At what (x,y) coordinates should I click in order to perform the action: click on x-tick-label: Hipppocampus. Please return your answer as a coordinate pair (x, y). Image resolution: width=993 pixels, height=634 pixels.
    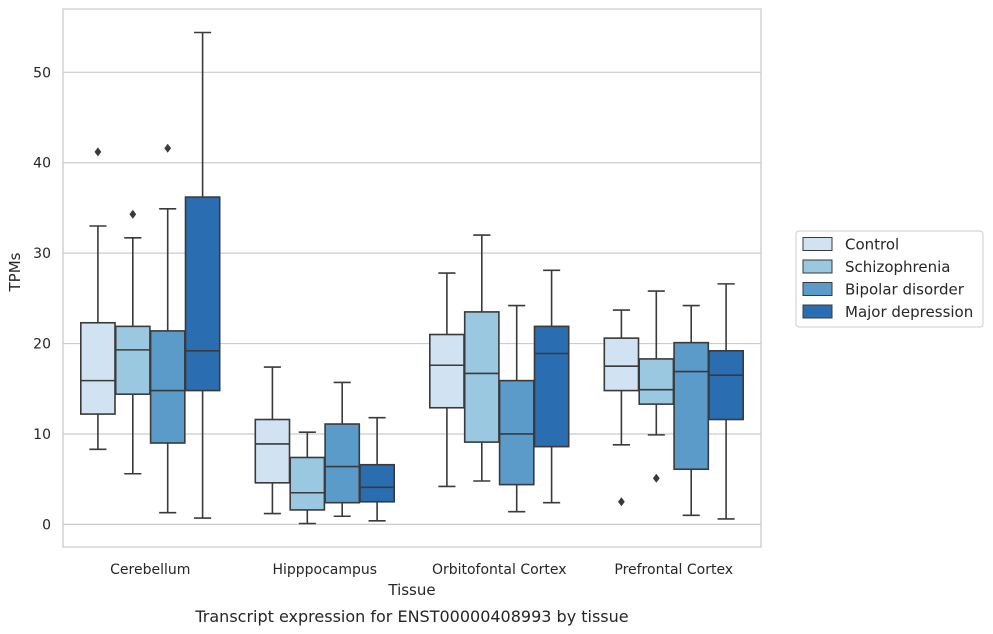
    Looking at the image, I should click on (324, 570).